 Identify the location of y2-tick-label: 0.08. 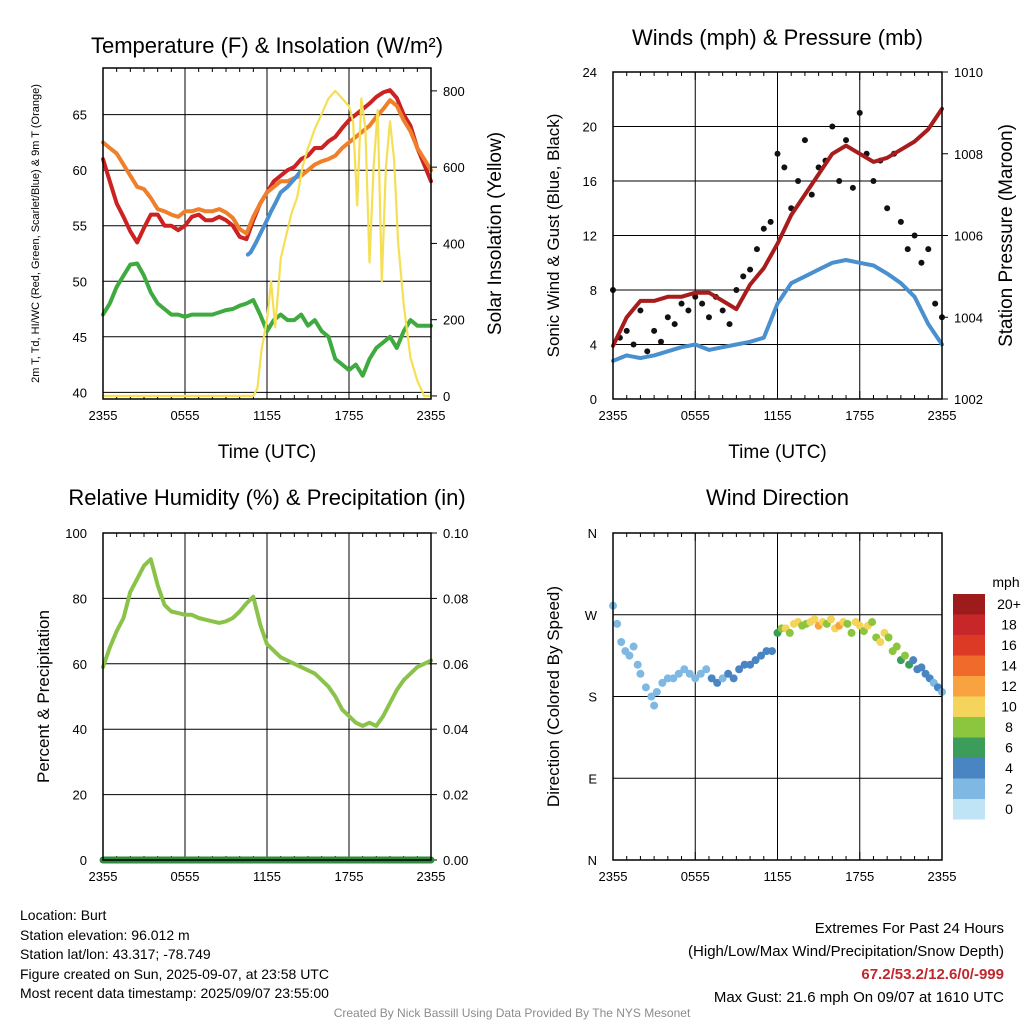
(455, 598).